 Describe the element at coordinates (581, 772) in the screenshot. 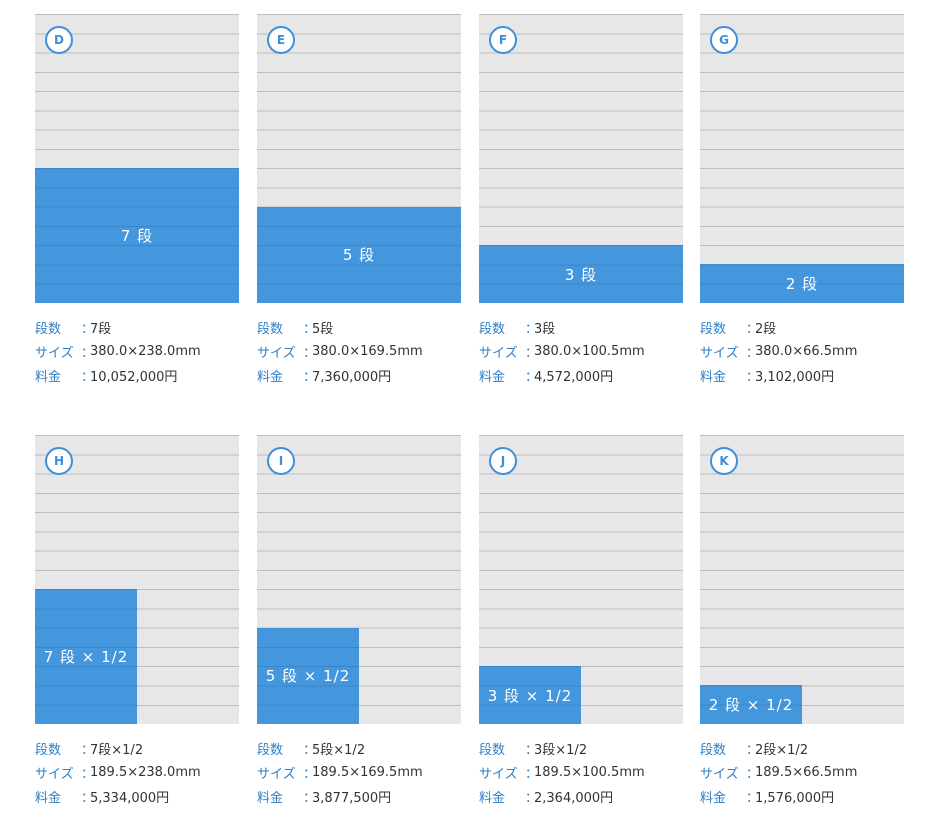

I see `size-row: サイズ ： 189.5×100.5mm` at that location.